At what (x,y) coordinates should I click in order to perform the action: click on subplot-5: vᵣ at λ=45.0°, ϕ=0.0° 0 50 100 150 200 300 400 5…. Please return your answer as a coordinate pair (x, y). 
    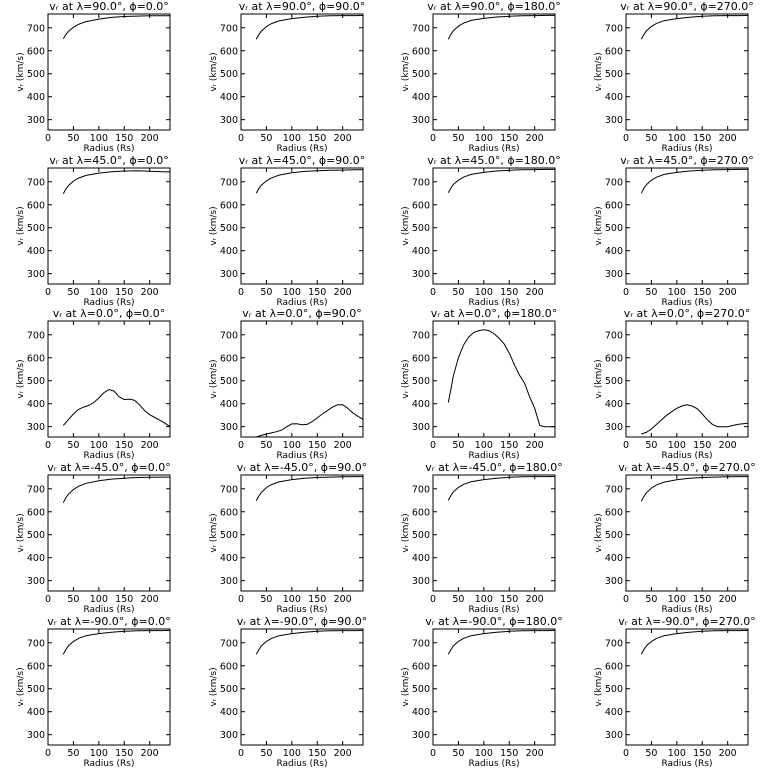
    Looking at the image, I should click on (93, 231).